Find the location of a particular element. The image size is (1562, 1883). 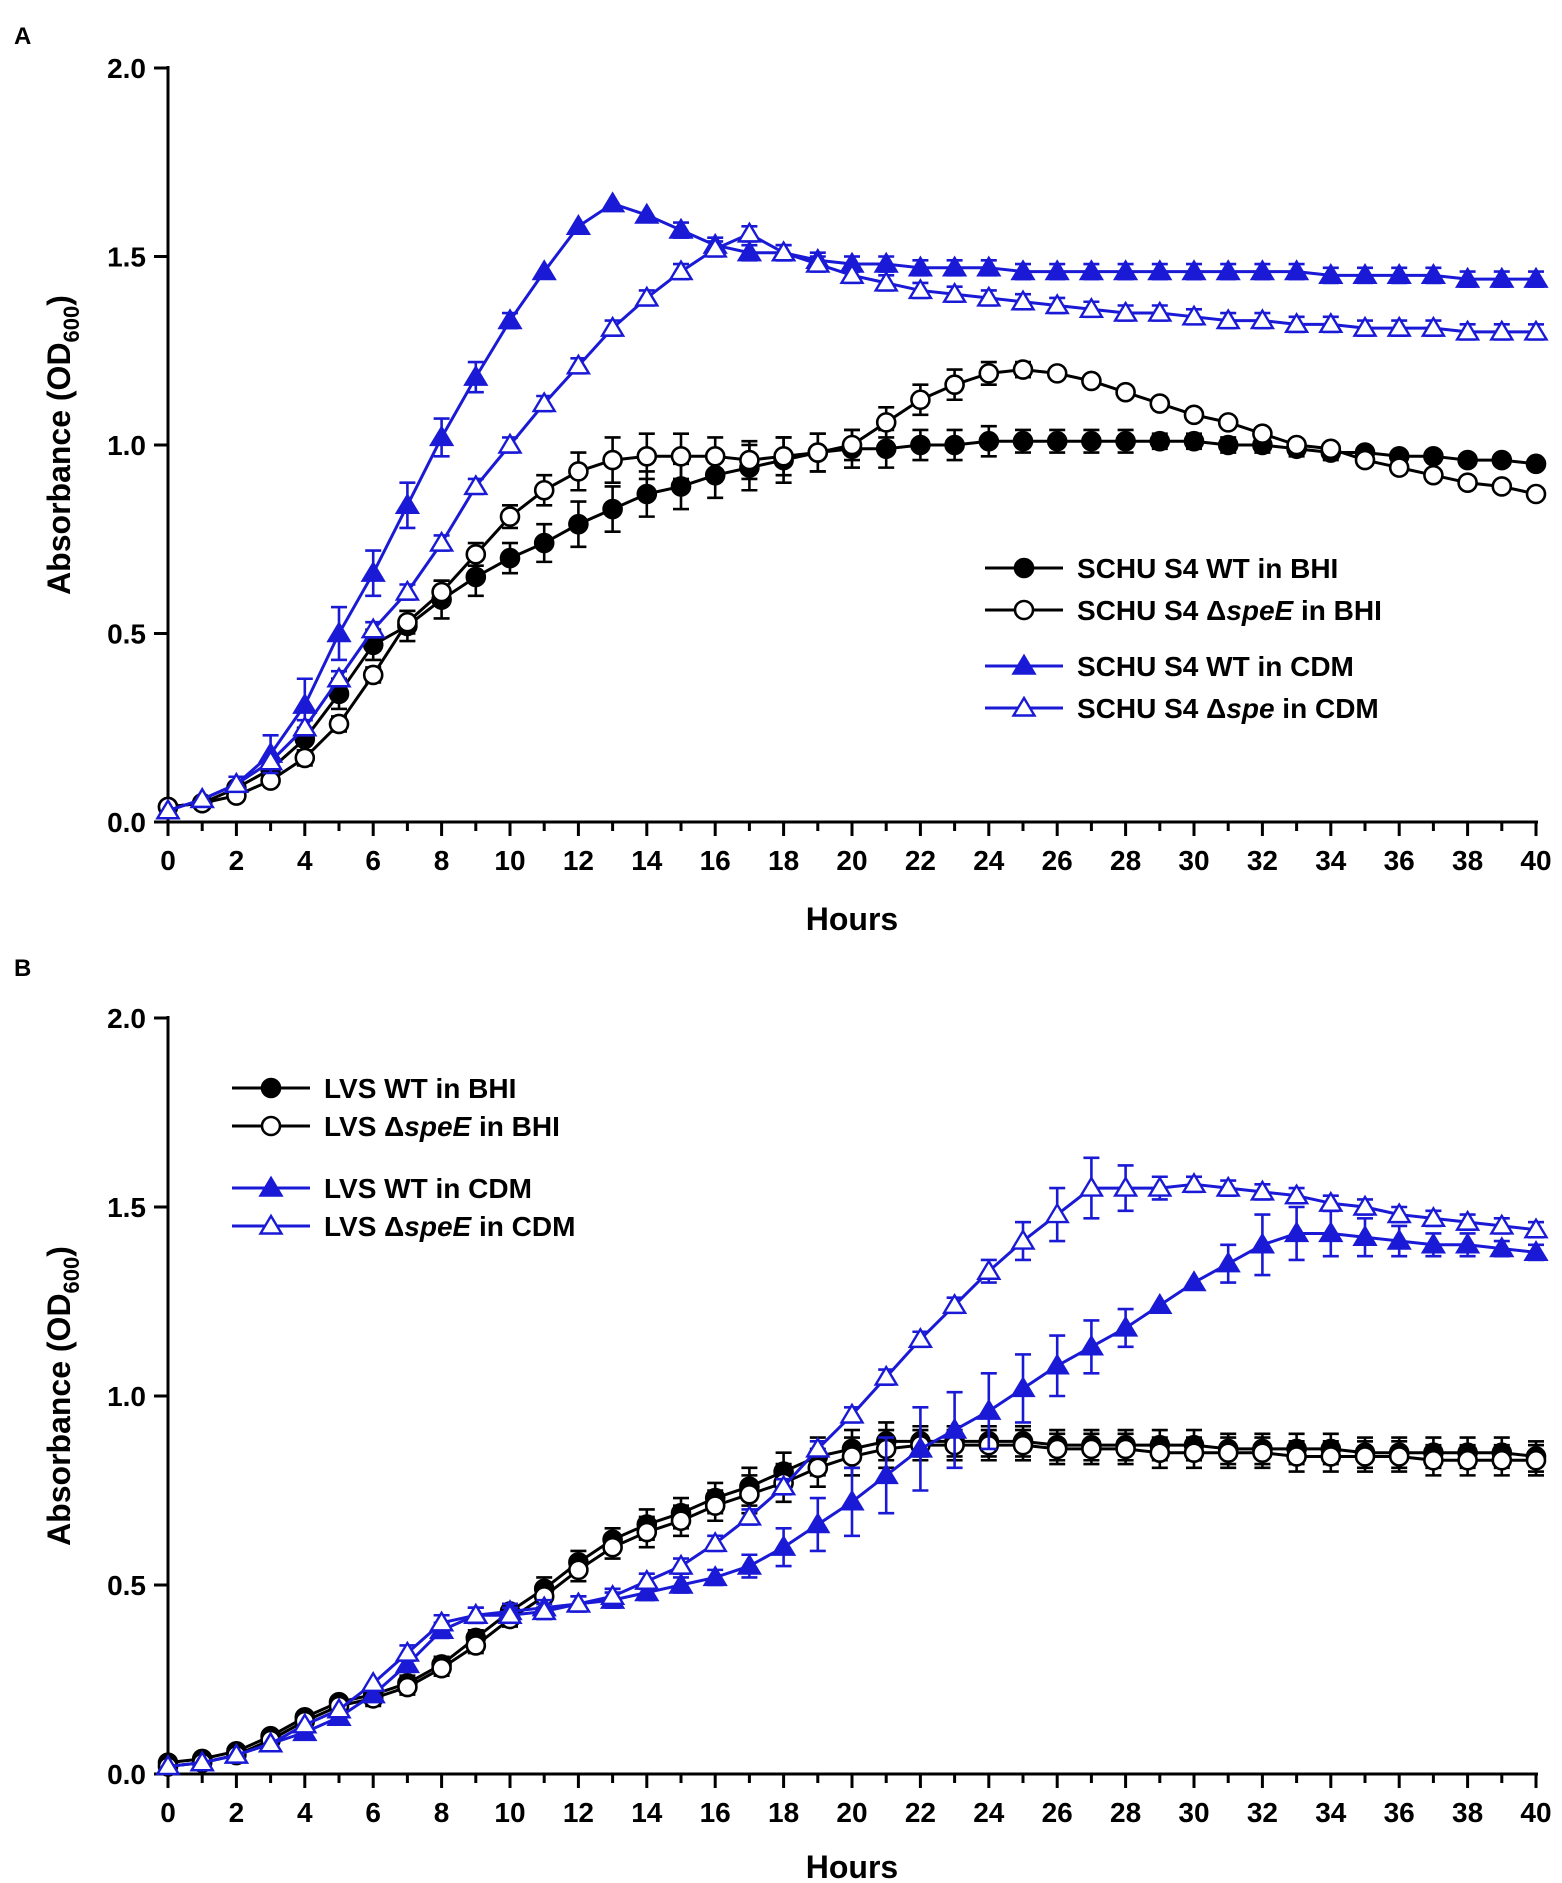

panel-b-x-tick-label: 40 is located at coordinates (1535, 1812).